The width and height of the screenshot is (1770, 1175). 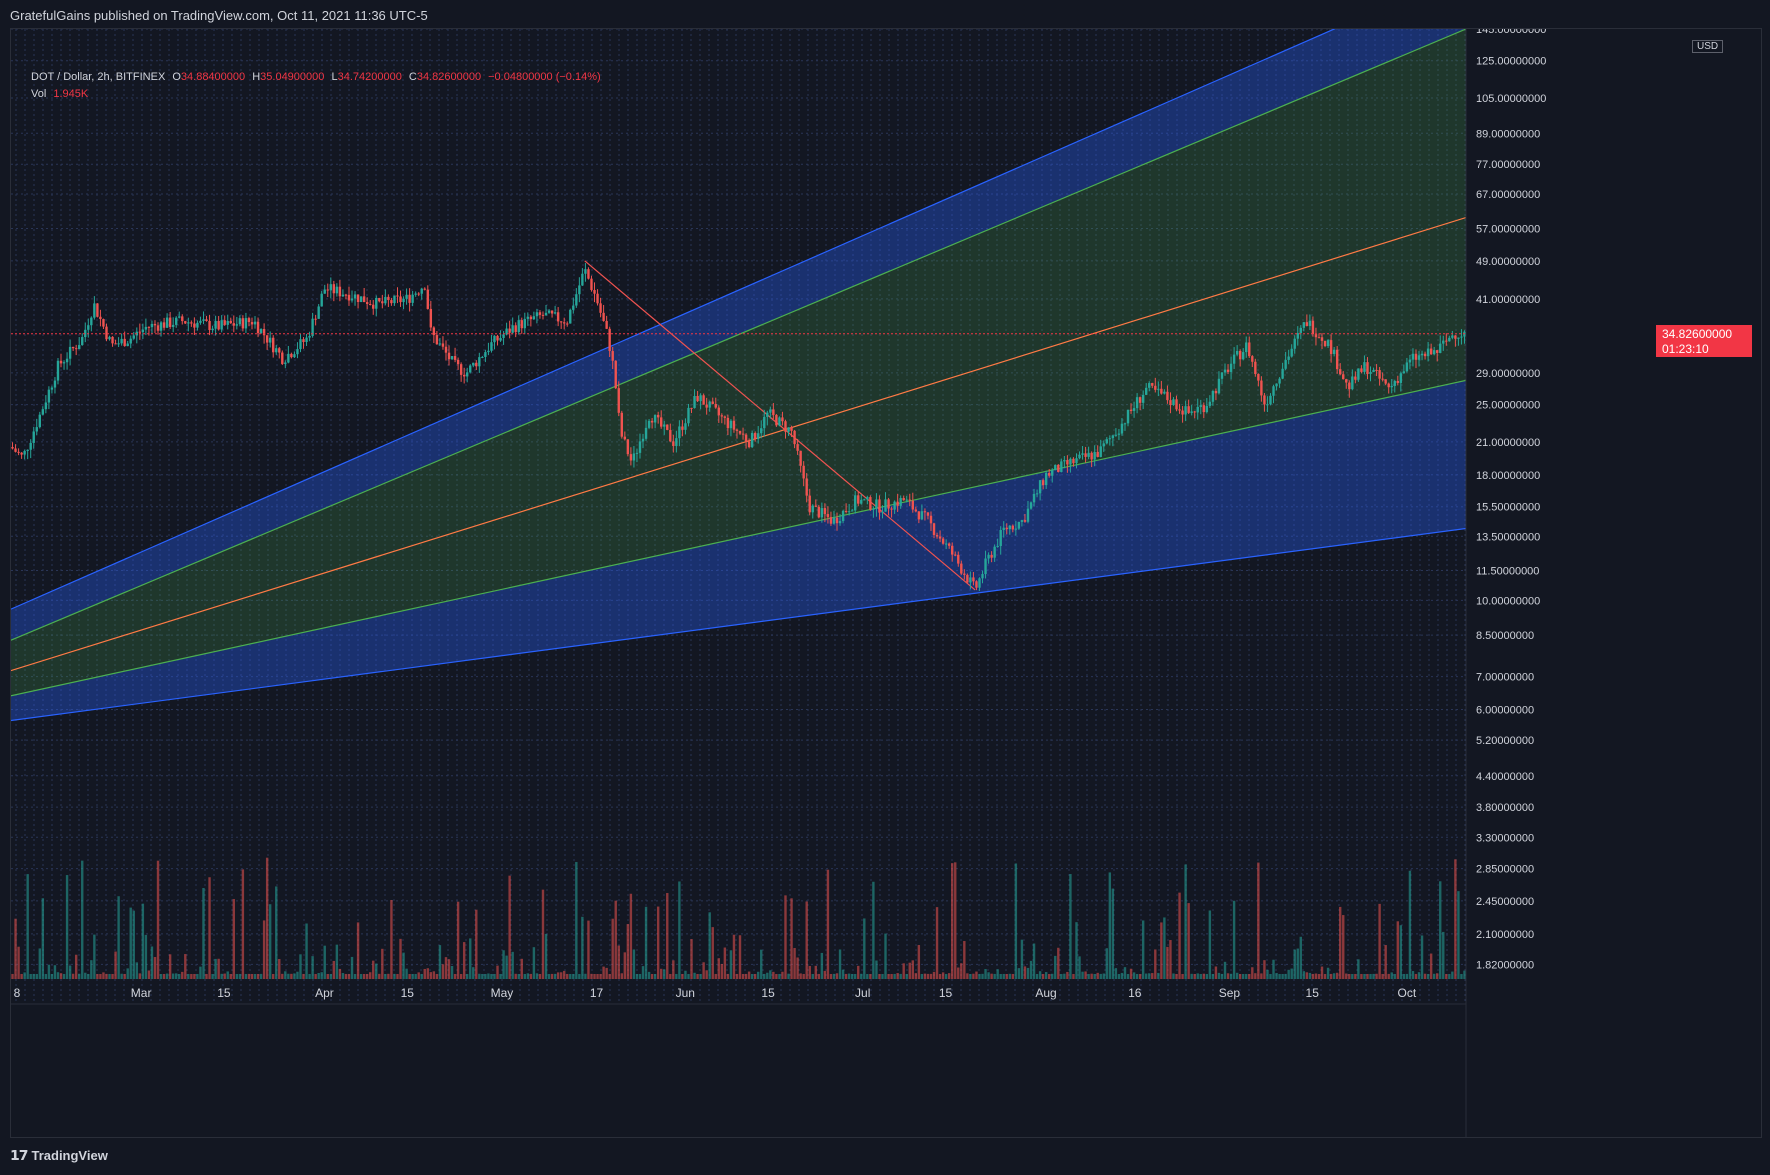 I want to click on y-tick-label: 77.00000000, so click(x=1508, y=165).